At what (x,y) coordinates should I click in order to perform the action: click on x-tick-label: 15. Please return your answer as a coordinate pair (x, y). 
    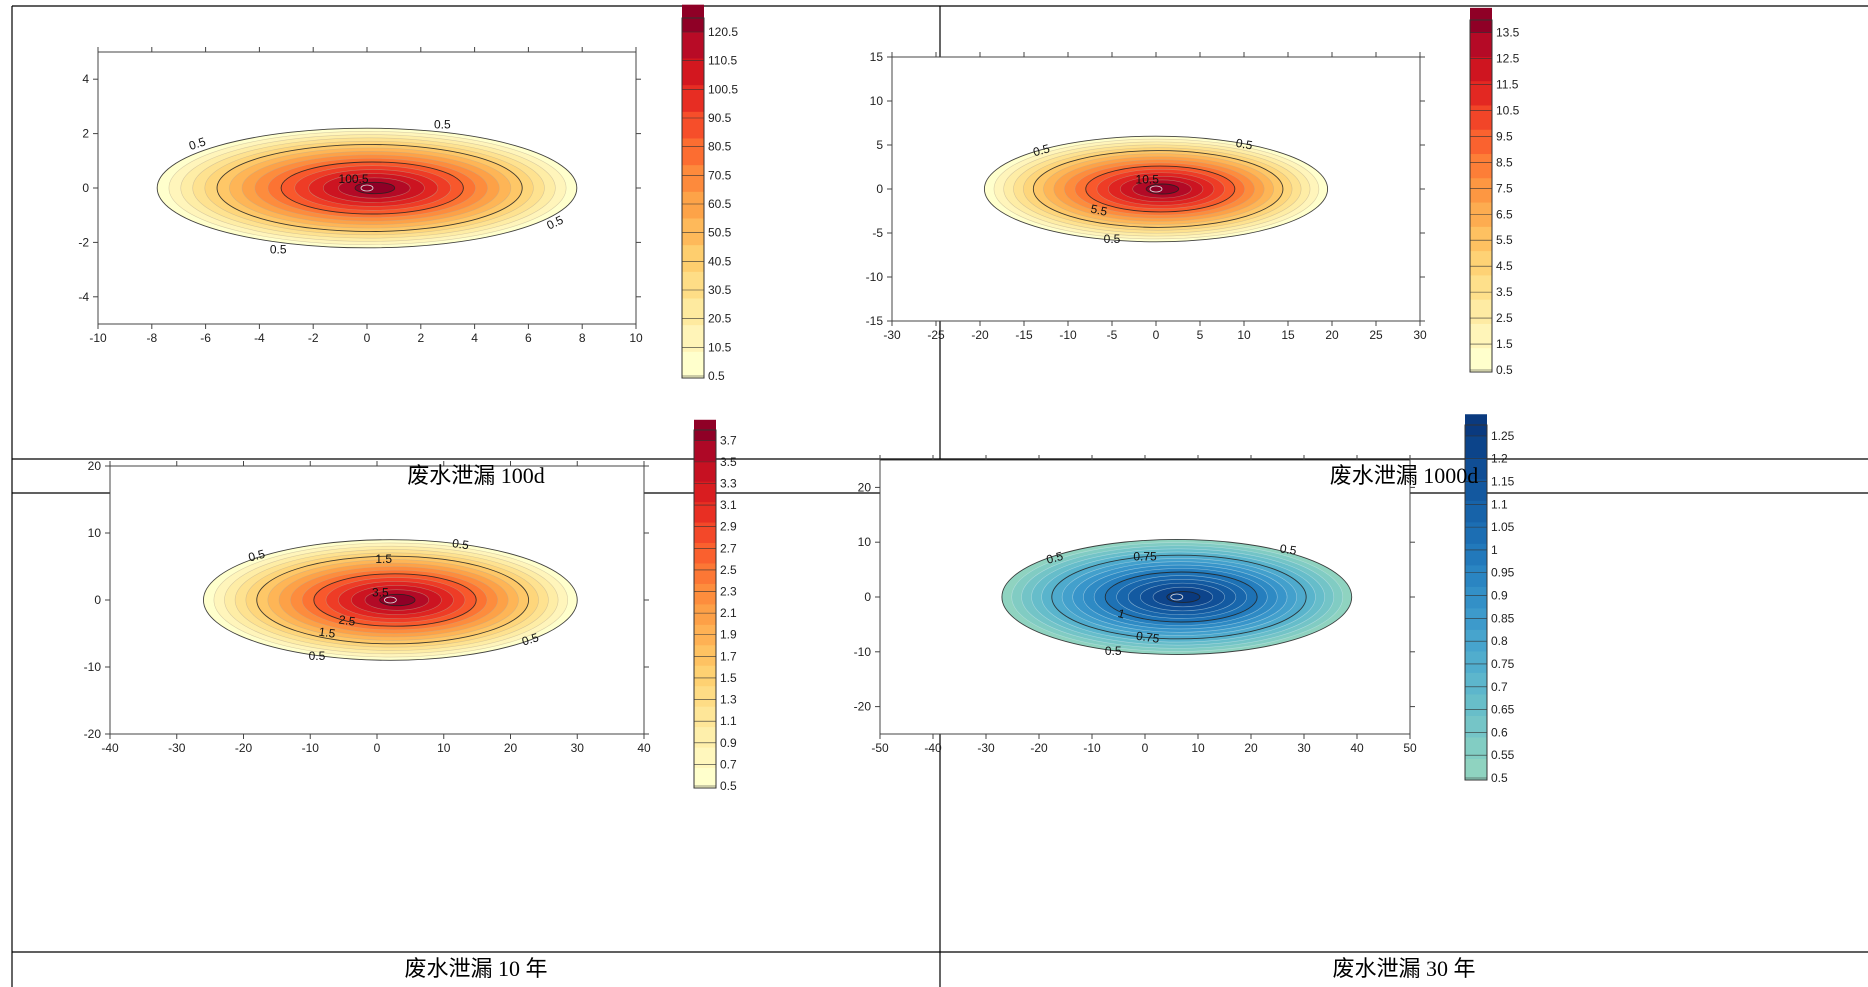
    Looking at the image, I should click on (1288, 335).